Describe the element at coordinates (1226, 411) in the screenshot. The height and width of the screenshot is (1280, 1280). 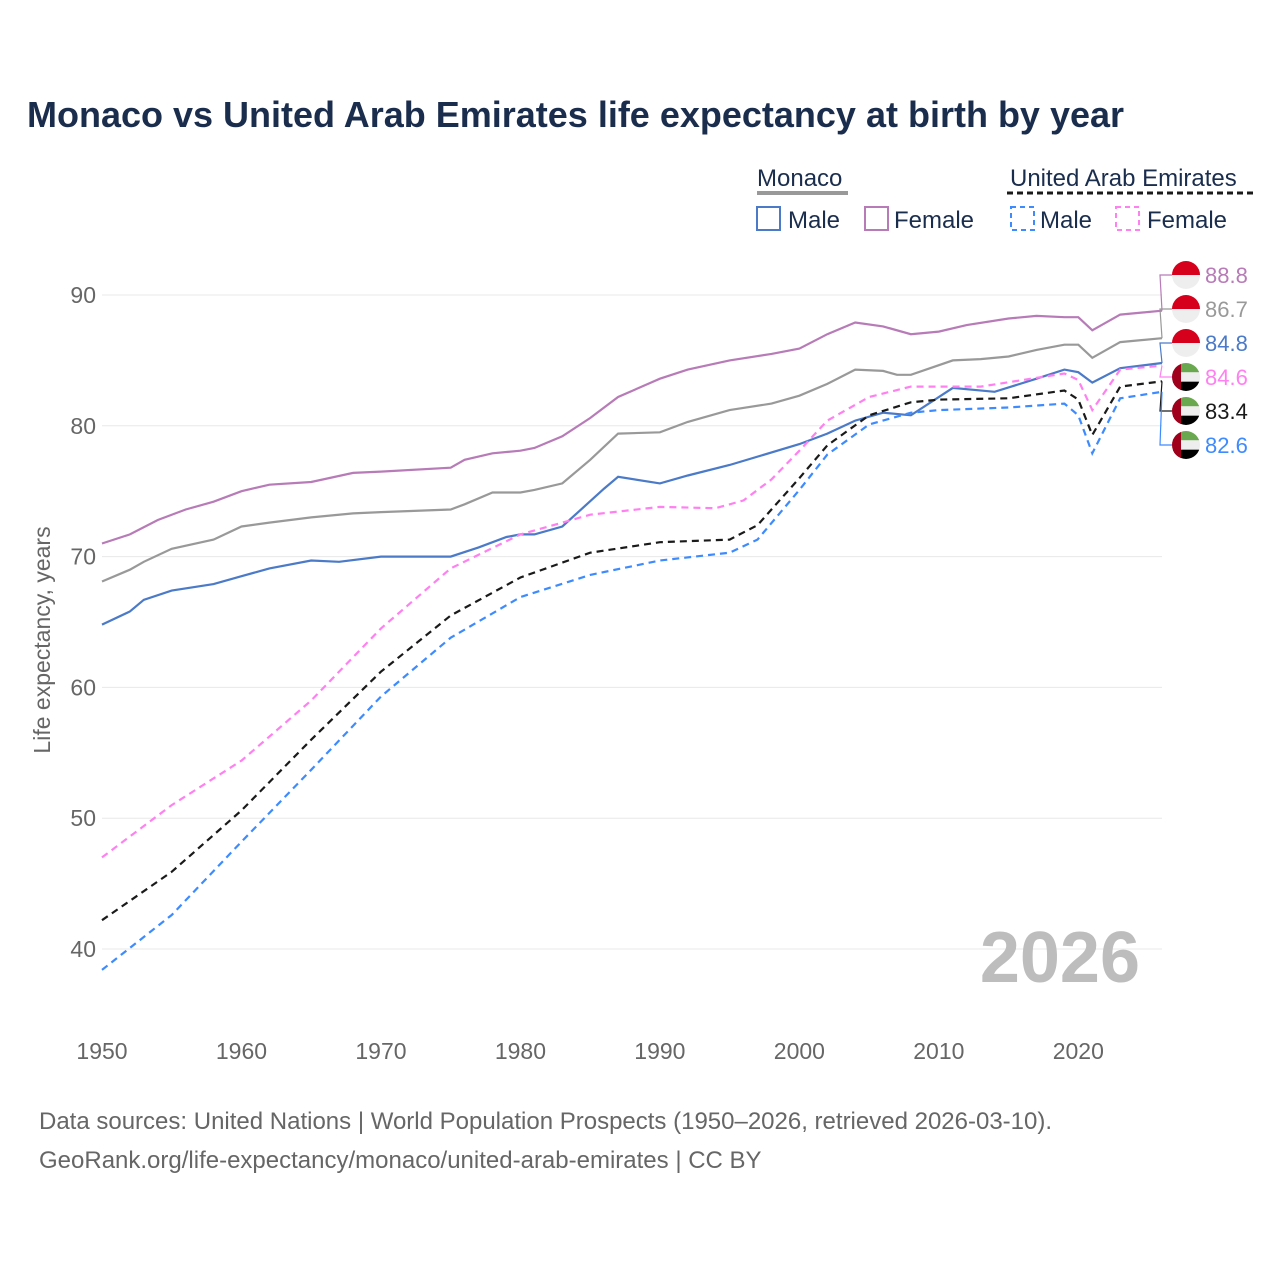
I see `end-value-label: 83.4` at that location.